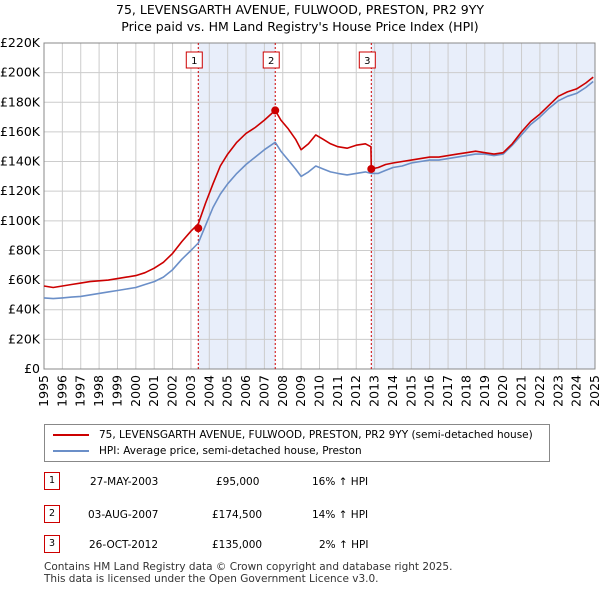  I want to click on x-tick-label: 1998, so click(98, 391).